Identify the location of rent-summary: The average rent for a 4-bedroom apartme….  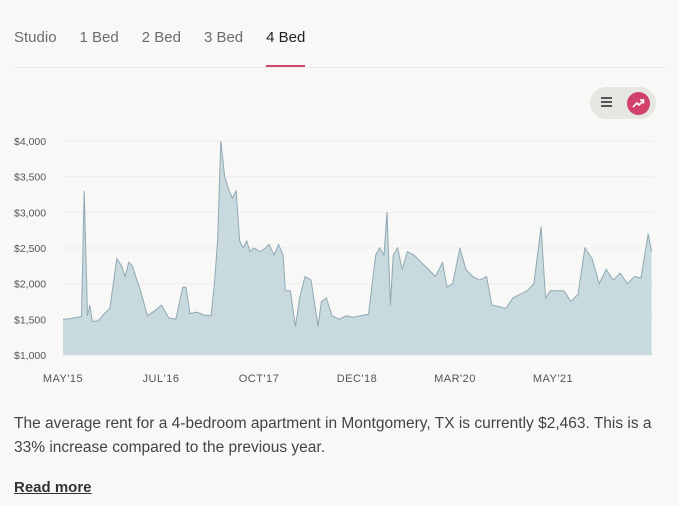
(333, 435).